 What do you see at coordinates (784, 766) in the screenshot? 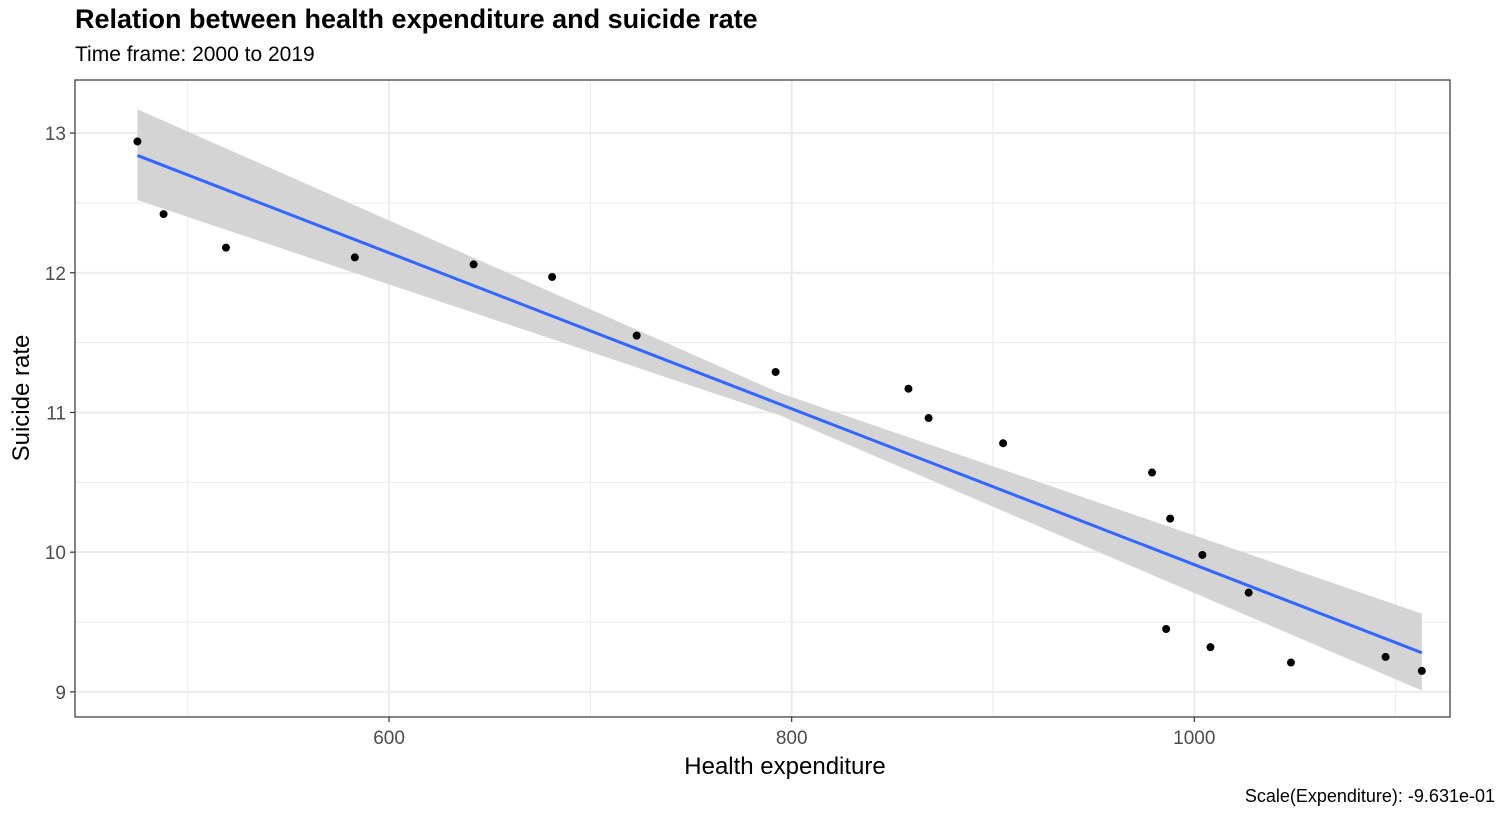
I see `x-axis-title: Health expenditure` at bounding box center [784, 766].